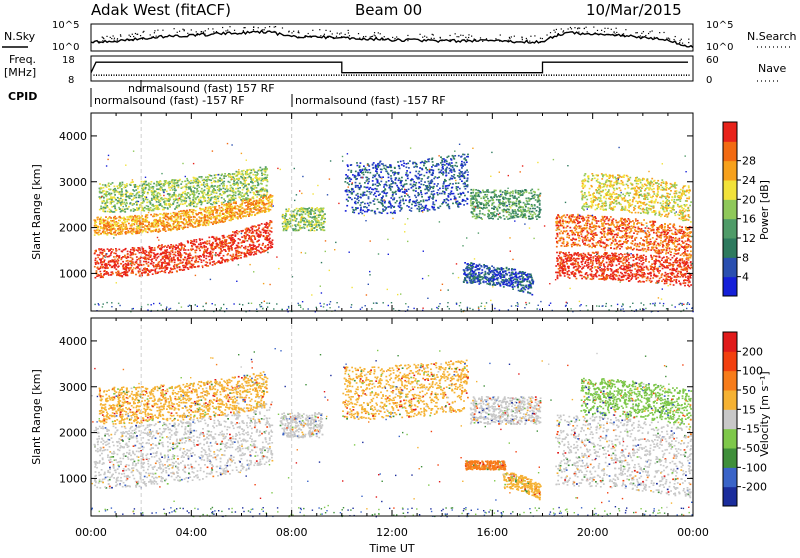 The image size is (800, 558). What do you see at coordinates (22, 59) in the screenshot?
I see `freq-label: Freq.` at bounding box center [22, 59].